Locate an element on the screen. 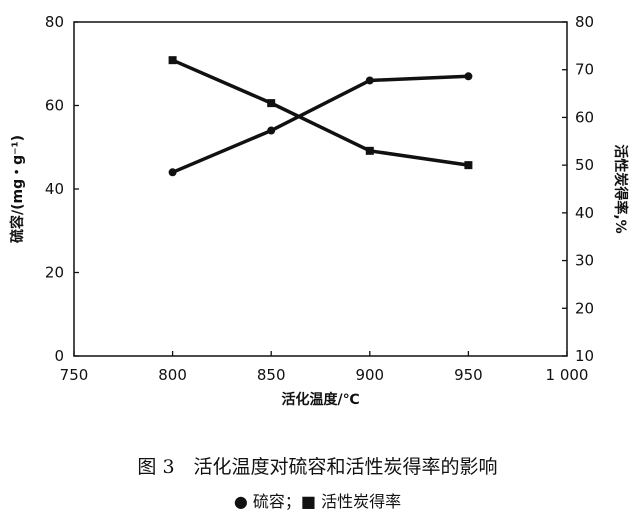  x-tick-label: 900 is located at coordinates (369, 375).